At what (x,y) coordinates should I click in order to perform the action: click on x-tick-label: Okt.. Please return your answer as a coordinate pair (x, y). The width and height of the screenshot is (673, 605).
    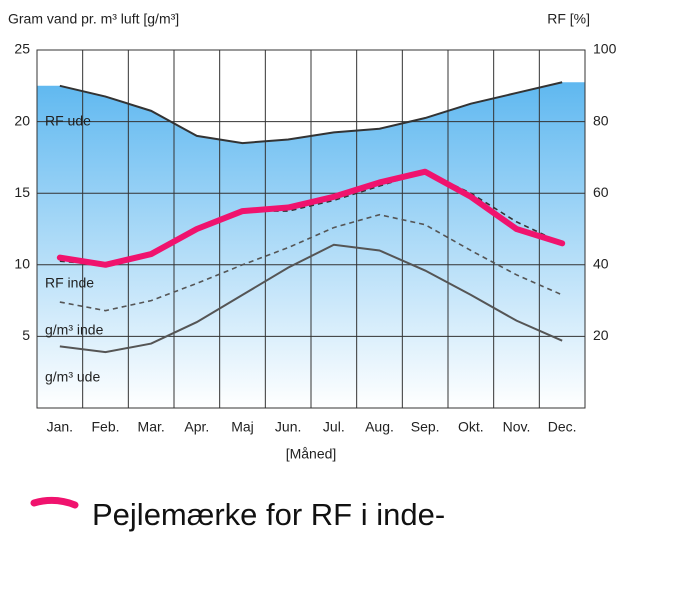
    Looking at the image, I should click on (471, 427).